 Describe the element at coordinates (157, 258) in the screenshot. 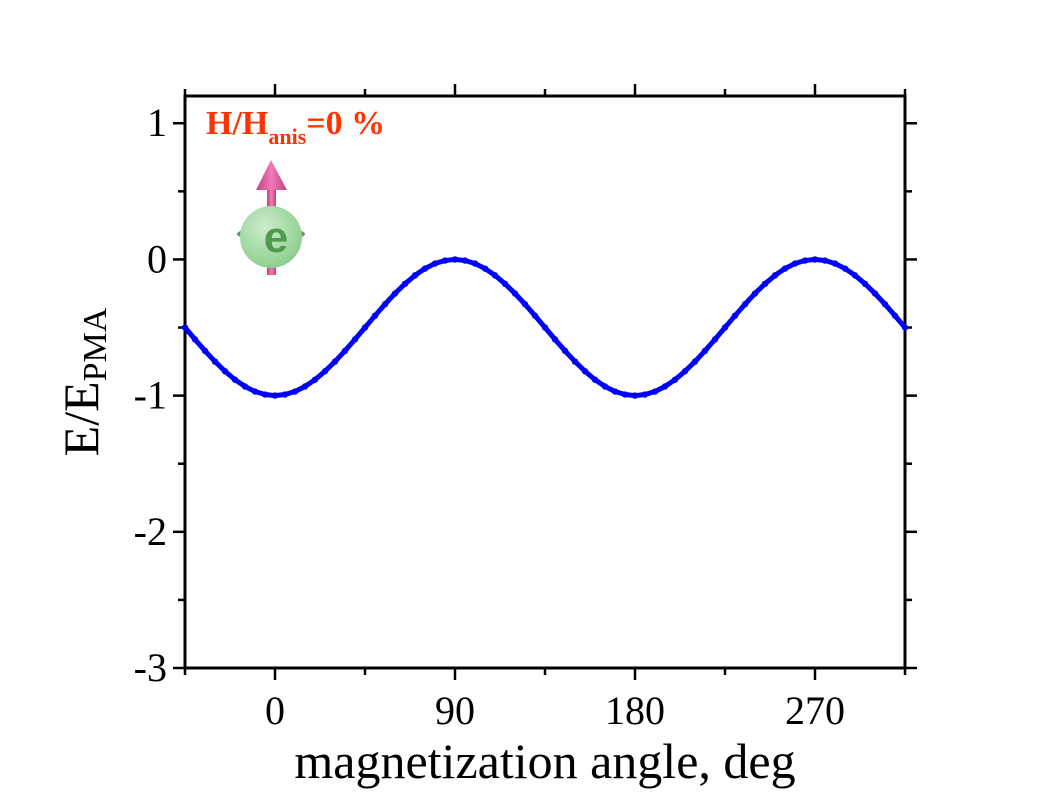

I see `y-tick-label: 0` at that location.